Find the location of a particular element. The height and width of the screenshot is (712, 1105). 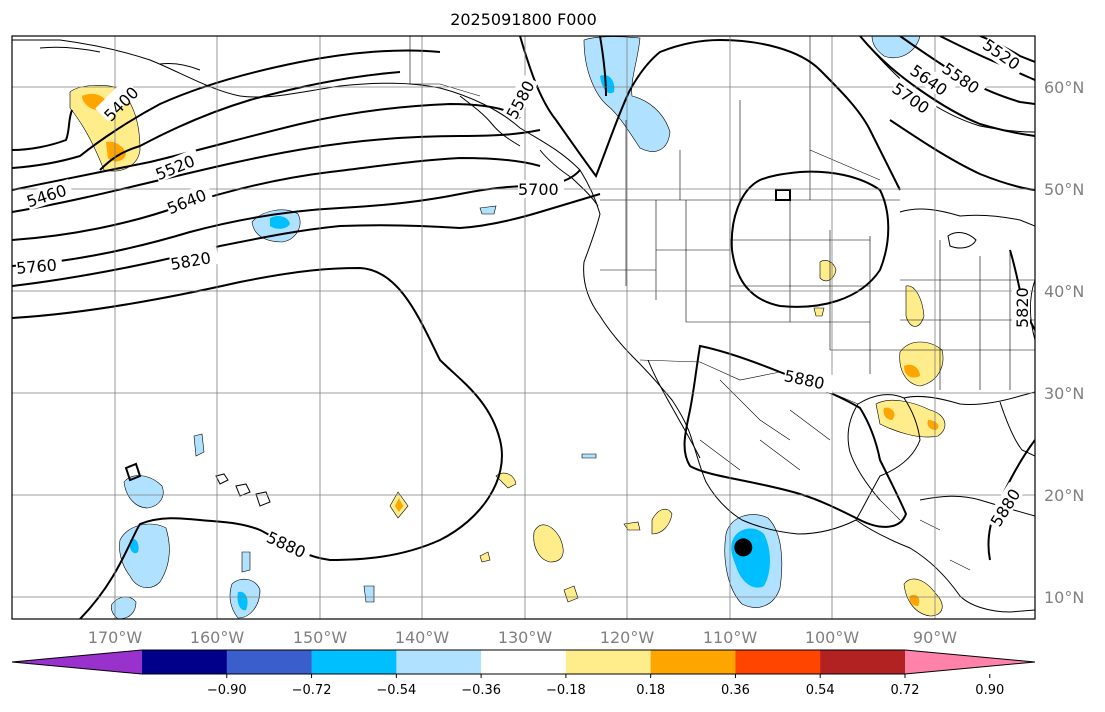

colorbar-tick-label: 0.18 is located at coordinates (650, 690).